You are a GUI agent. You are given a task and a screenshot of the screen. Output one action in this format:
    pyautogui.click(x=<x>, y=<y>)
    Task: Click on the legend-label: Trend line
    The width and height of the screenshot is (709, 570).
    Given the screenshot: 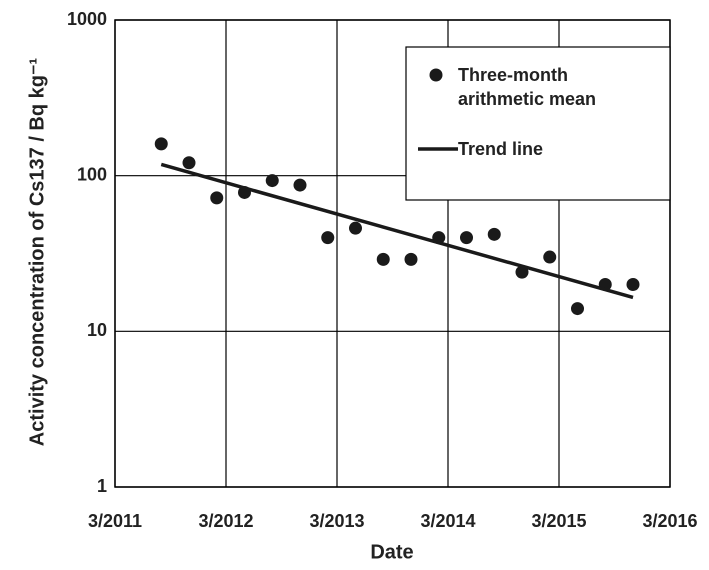 What is the action you would take?
    pyautogui.click(x=501, y=149)
    